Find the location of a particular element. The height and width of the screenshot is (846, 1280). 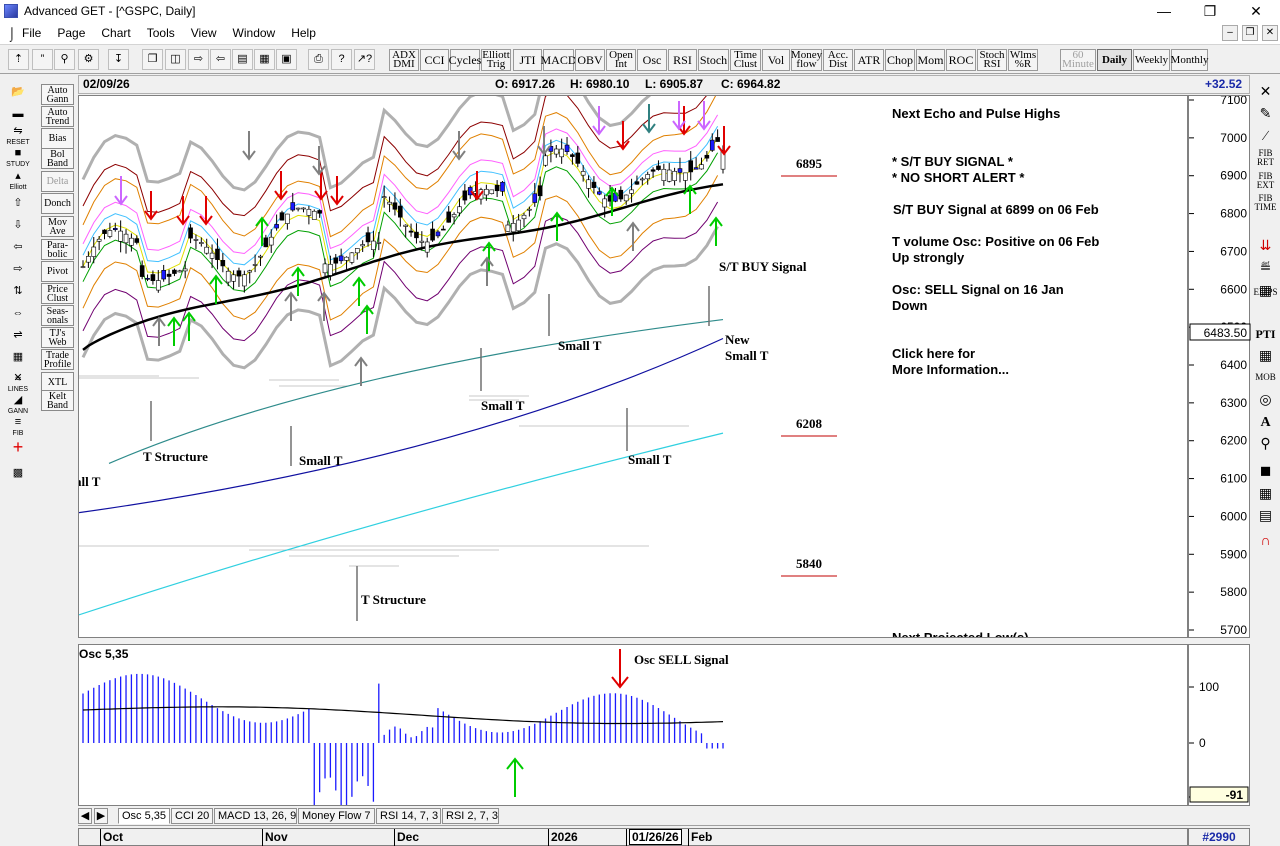

up-arrow-icon: ⇧ is located at coordinates (18, 203).